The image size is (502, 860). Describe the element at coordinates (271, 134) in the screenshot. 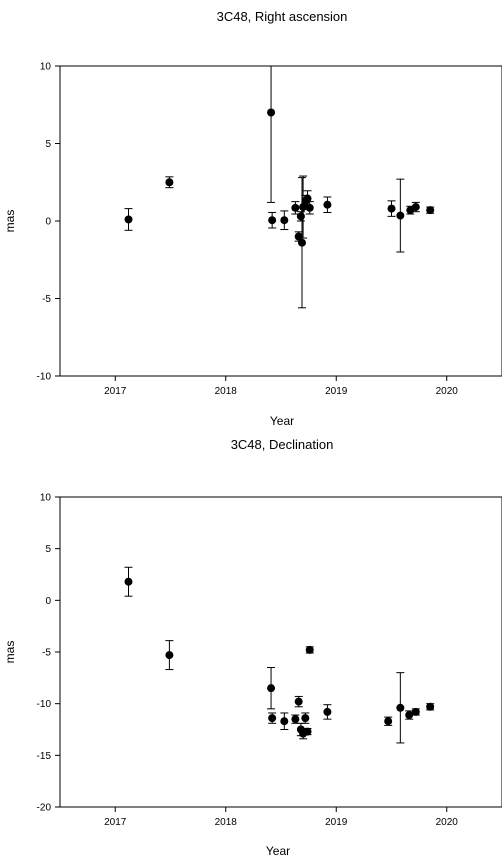

I see `error-bar` at that location.